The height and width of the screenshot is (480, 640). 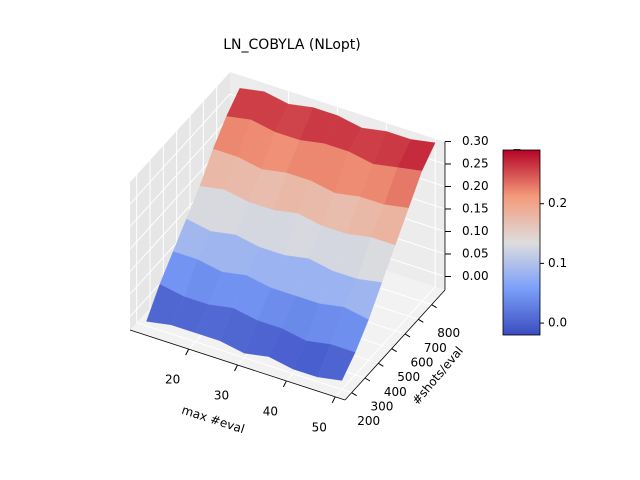 I want to click on z-tick-label: 0.30, so click(x=475, y=141).